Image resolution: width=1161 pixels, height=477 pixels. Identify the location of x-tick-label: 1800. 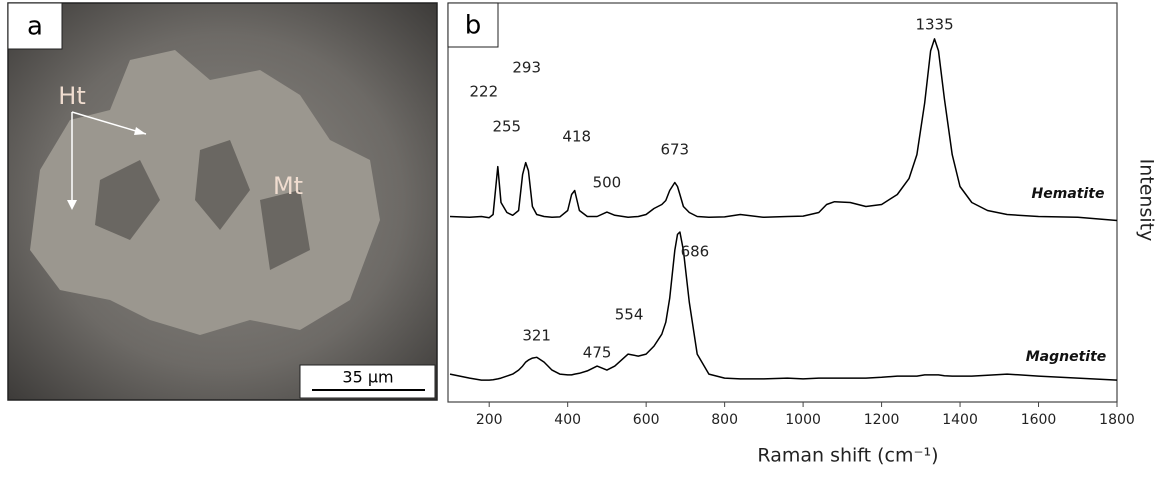
(1117, 420).